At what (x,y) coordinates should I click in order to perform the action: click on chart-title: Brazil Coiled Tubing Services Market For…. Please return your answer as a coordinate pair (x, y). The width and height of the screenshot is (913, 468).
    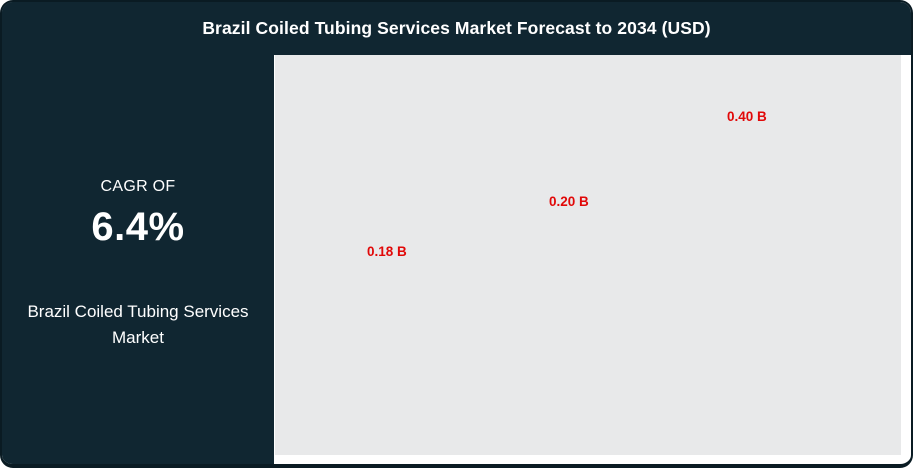
    Looking at the image, I should click on (456, 28).